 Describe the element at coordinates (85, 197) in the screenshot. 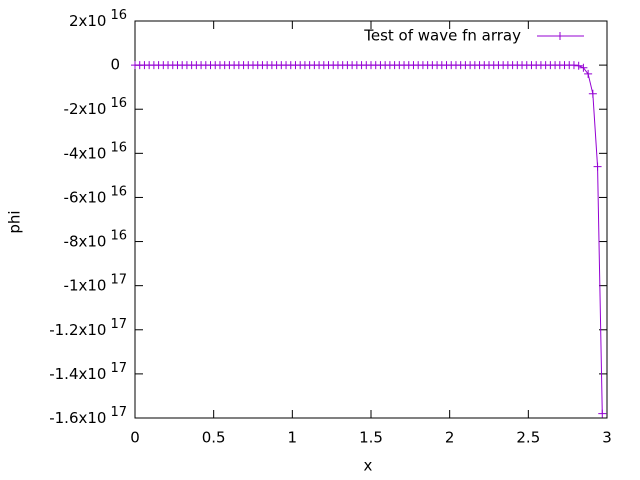

I see `y-tick-mantissa: -6x10` at that location.